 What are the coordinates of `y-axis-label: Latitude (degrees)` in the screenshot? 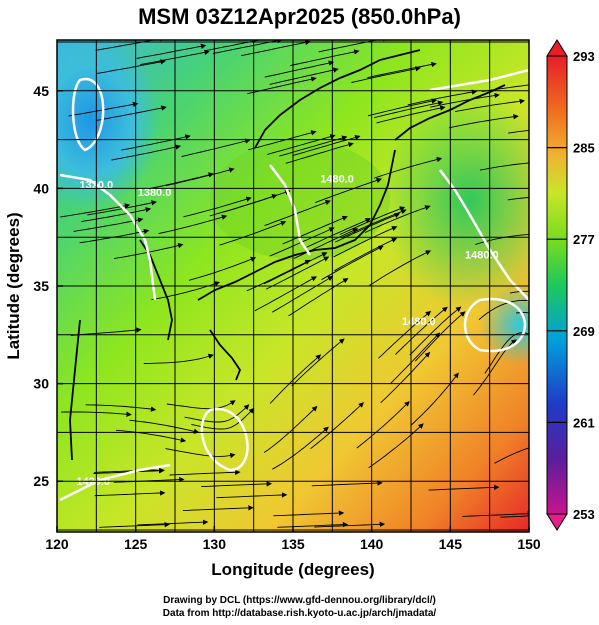 It's located at (13, 285).